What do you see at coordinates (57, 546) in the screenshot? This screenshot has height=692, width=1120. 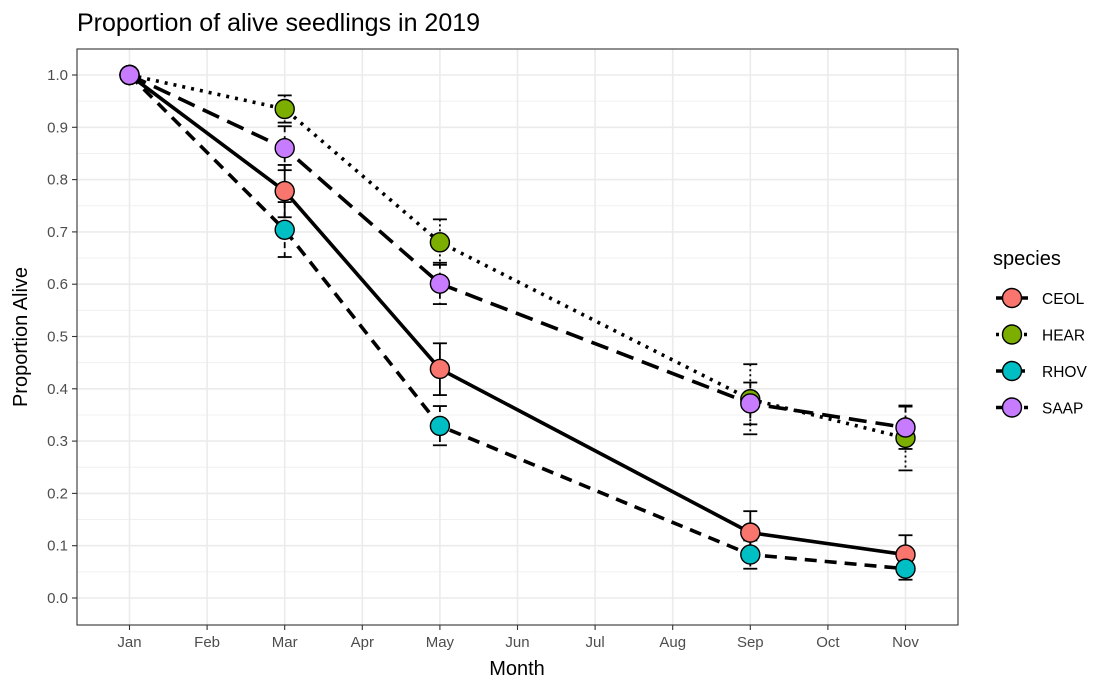 I see `y-tick-label: 0.1` at bounding box center [57, 546].